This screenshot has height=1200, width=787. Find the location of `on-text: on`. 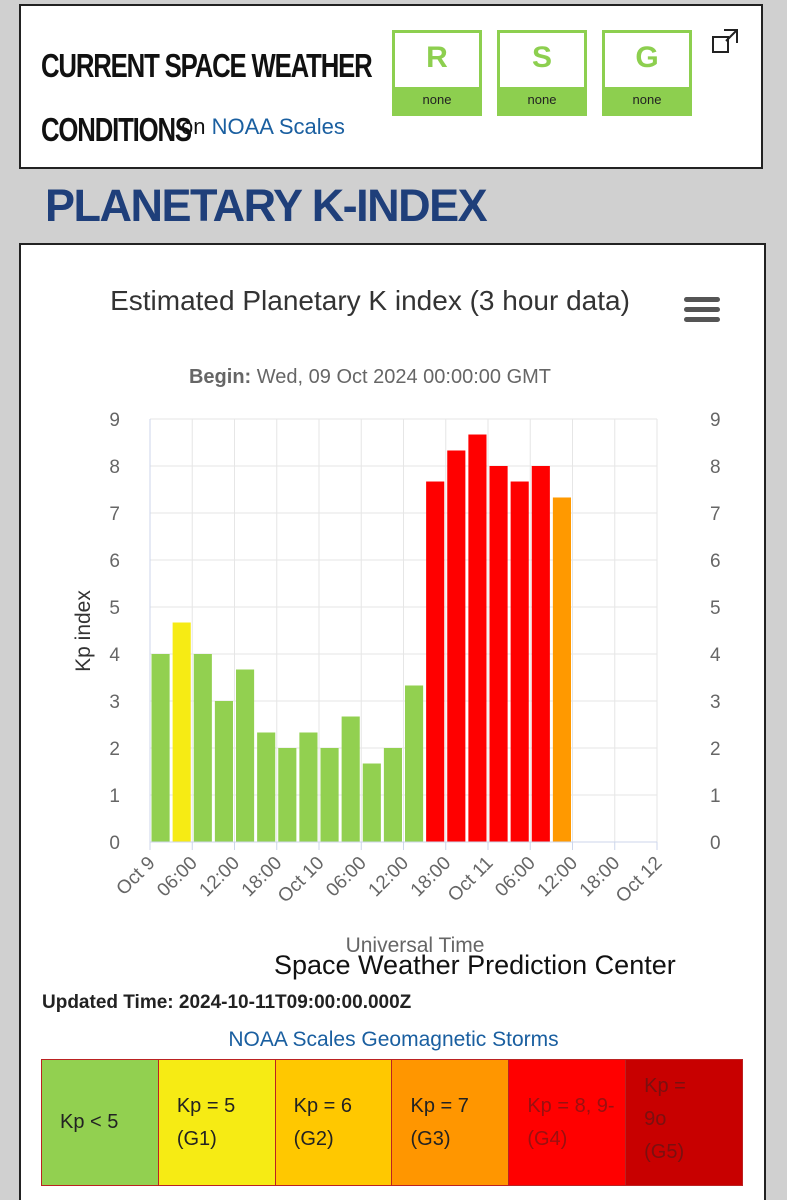

on-text: on is located at coordinates (193, 126).